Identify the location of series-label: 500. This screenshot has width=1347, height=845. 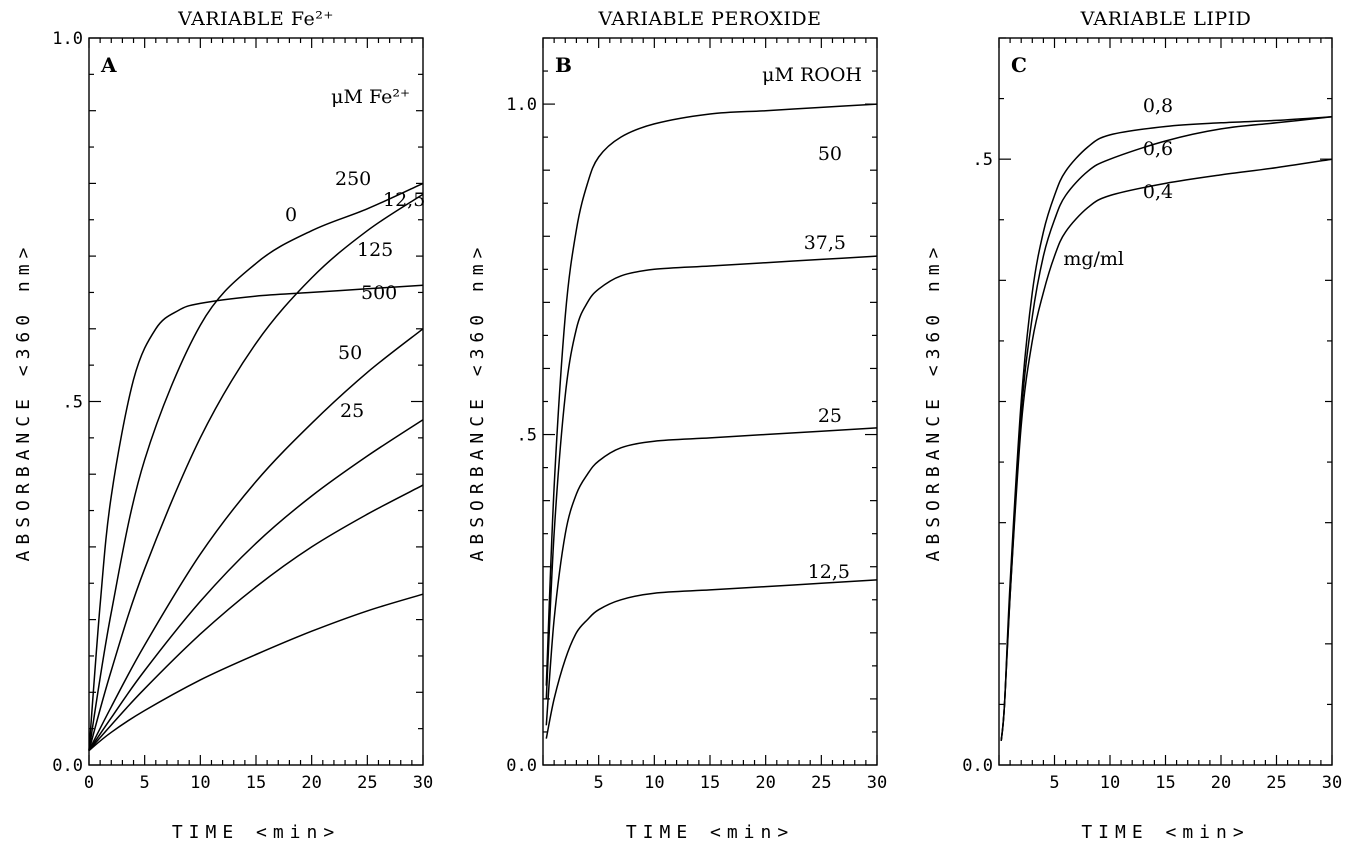
(379, 293).